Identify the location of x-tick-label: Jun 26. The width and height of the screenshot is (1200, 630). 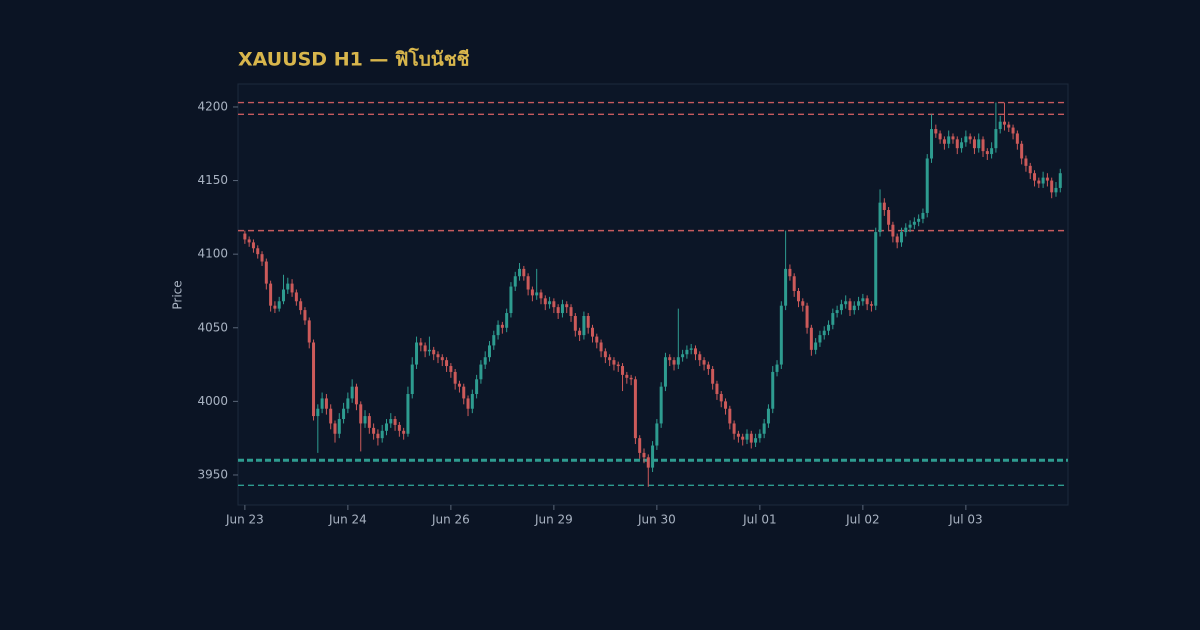
(450, 520).